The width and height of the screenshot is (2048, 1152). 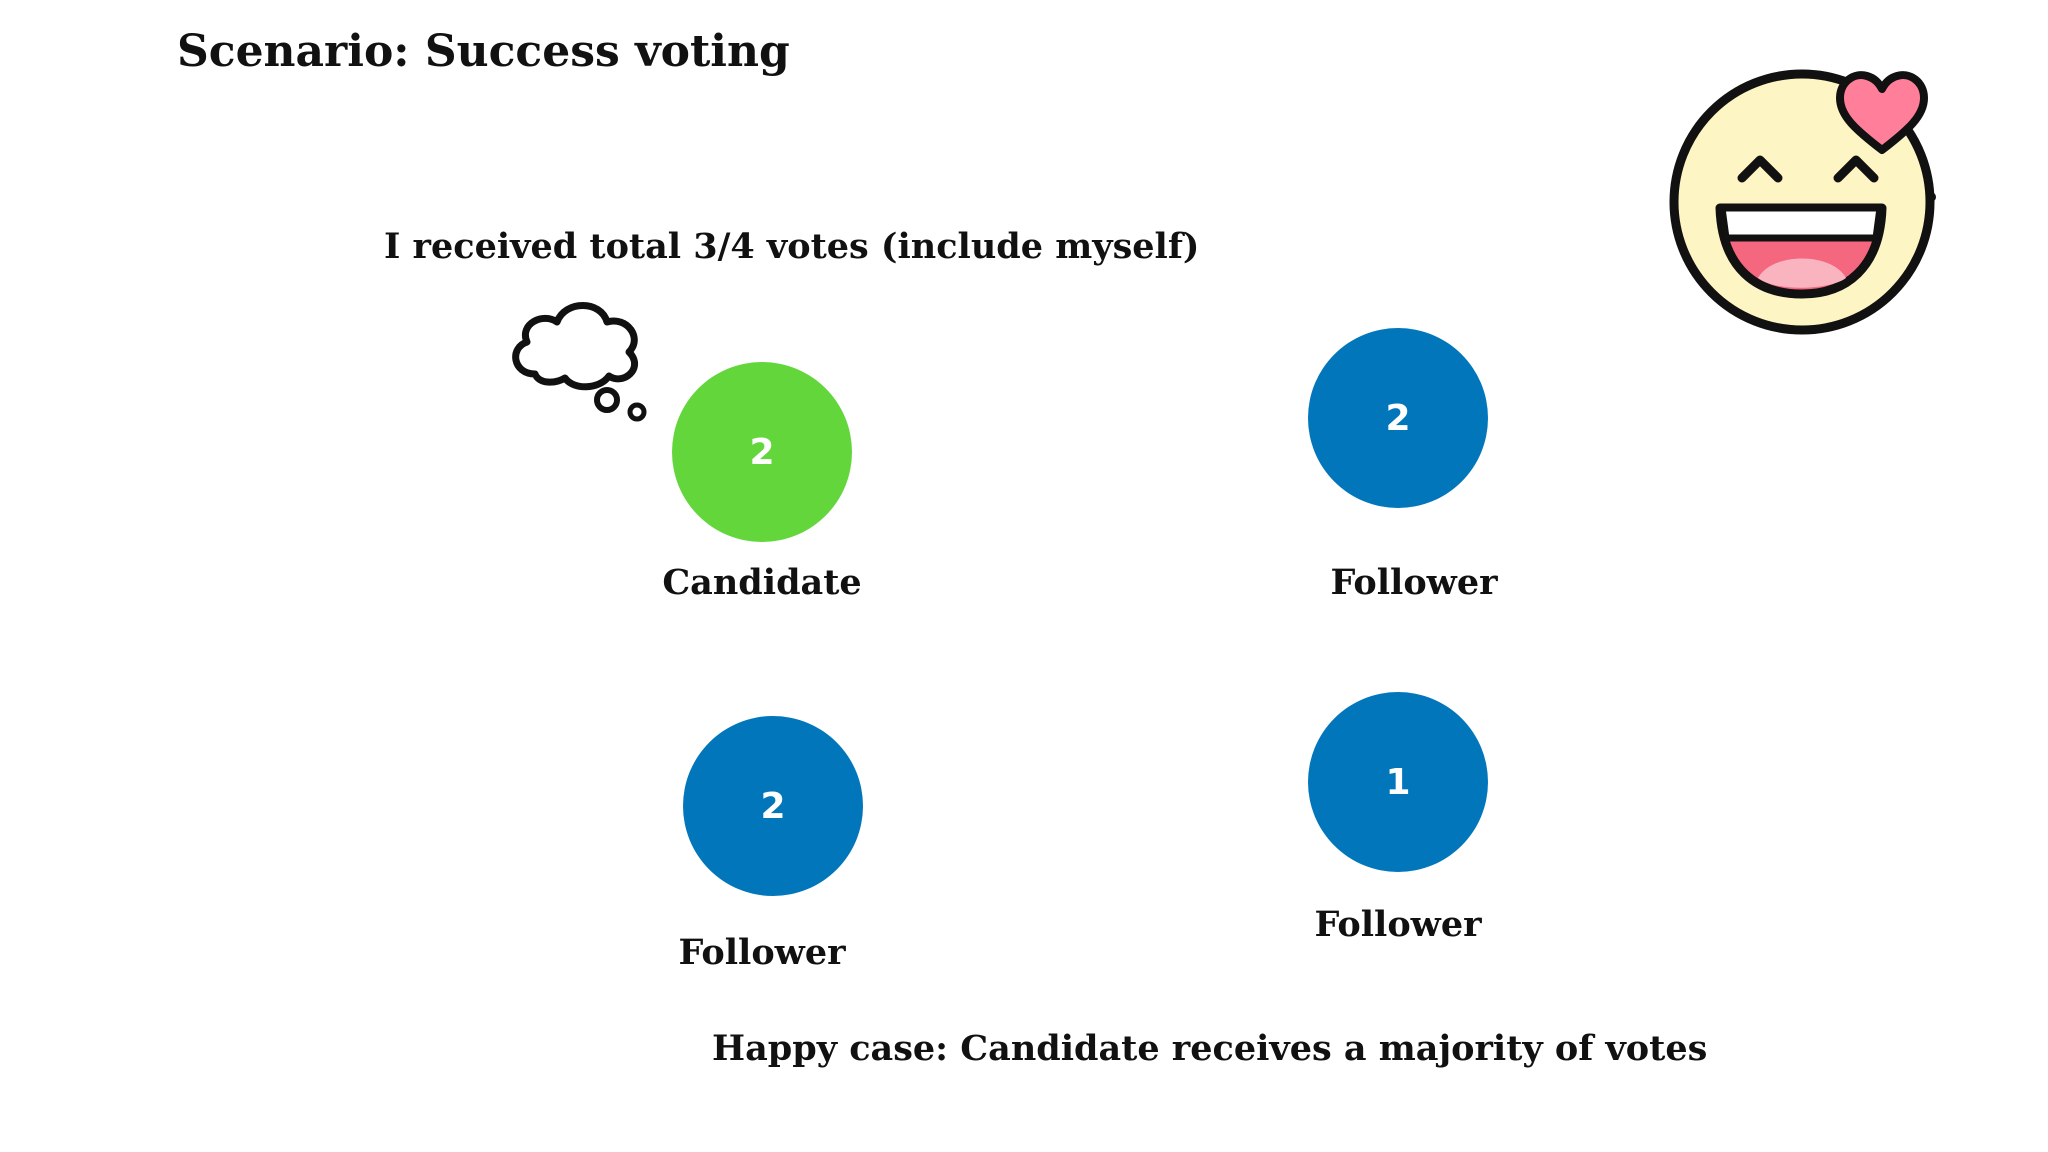 What do you see at coordinates (579, 362) in the screenshot?
I see `thought-cloud-icon` at bounding box center [579, 362].